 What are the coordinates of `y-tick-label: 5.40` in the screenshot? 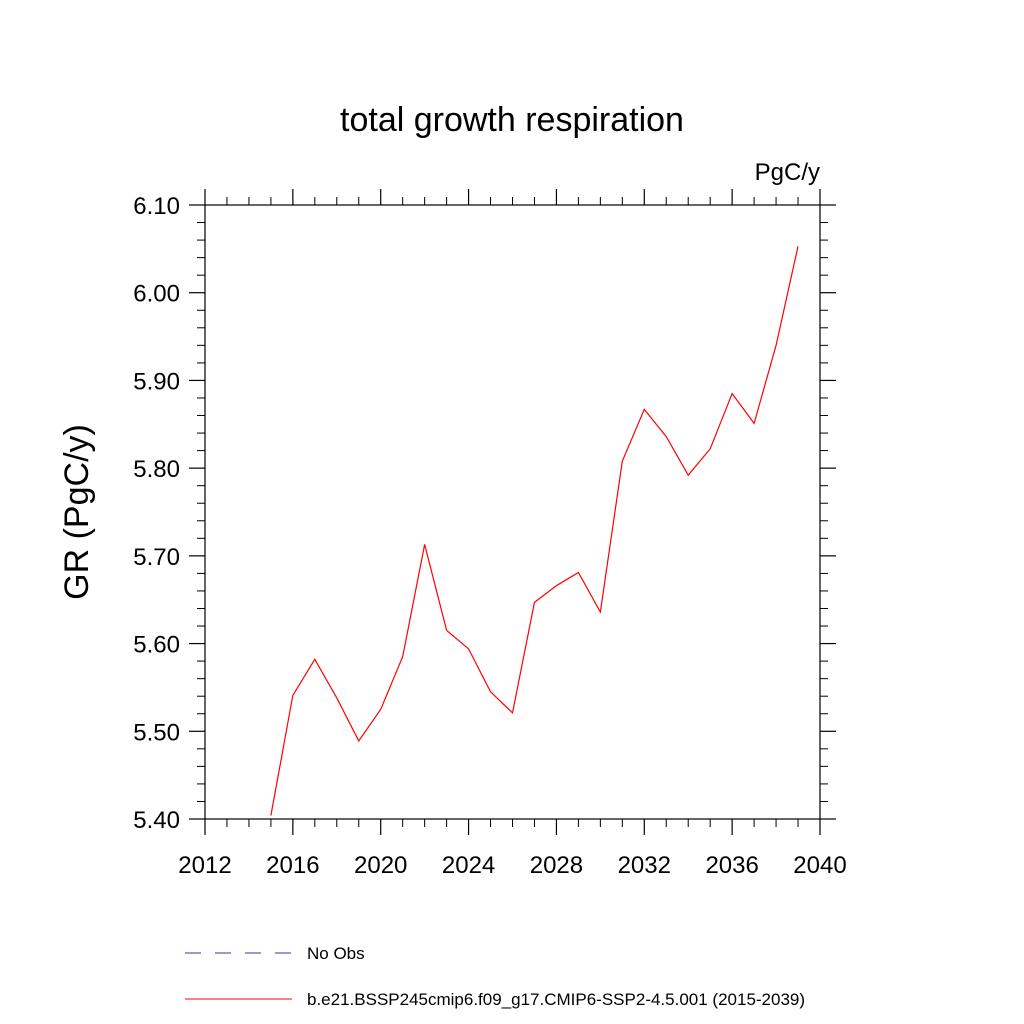 It's located at (156, 820).